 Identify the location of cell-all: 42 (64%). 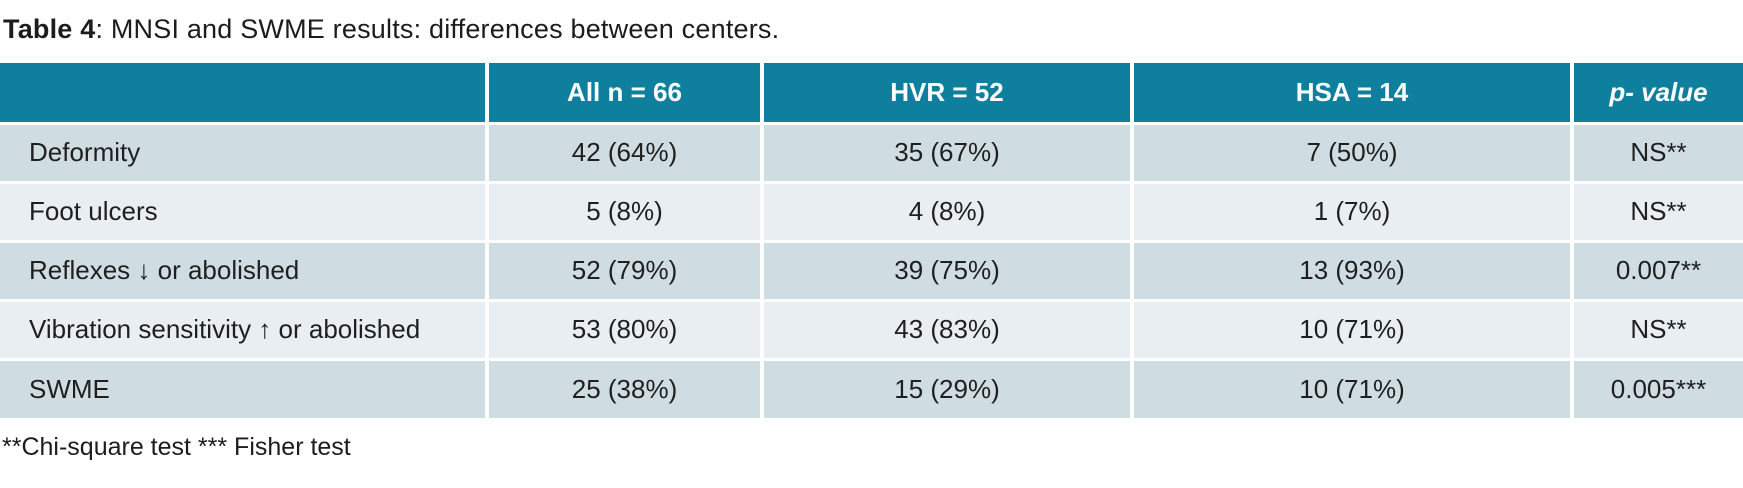
(623, 151).